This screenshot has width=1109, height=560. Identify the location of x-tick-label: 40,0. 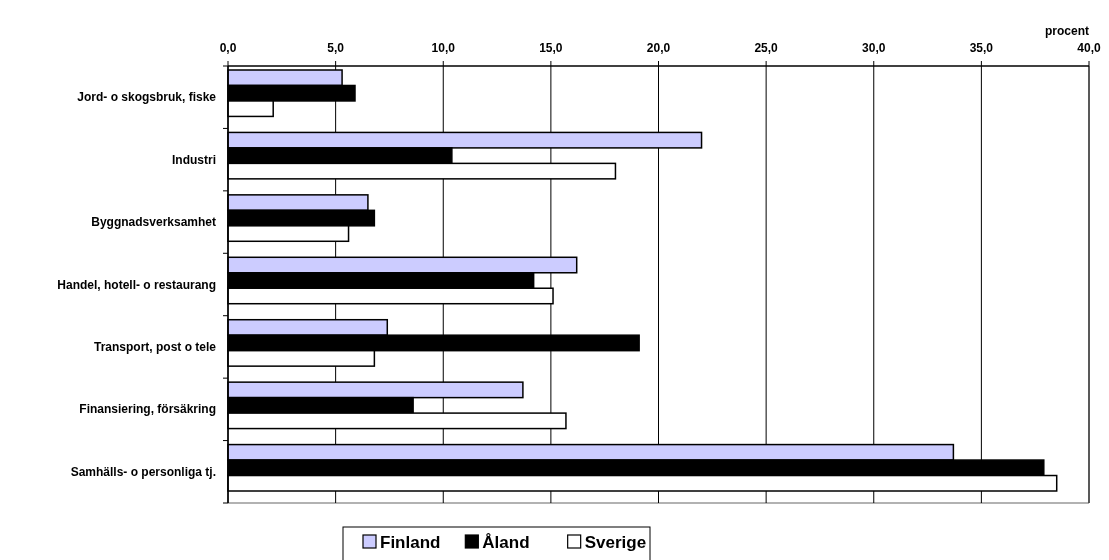
(1089, 48).